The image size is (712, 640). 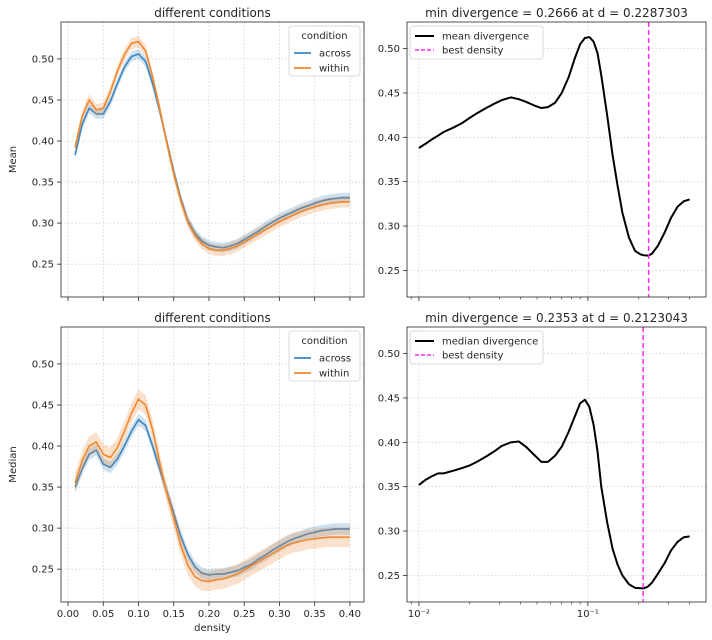 What do you see at coordinates (554, 494) in the screenshot?
I see `series-line-median-divergence` at bounding box center [554, 494].